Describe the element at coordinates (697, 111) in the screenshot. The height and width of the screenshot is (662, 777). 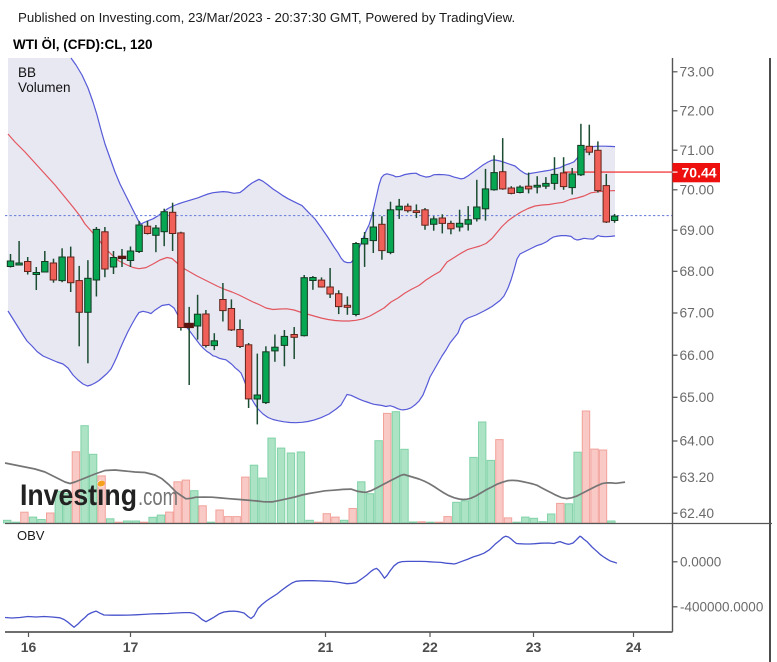
I see `svg-text: 72.00` at that location.